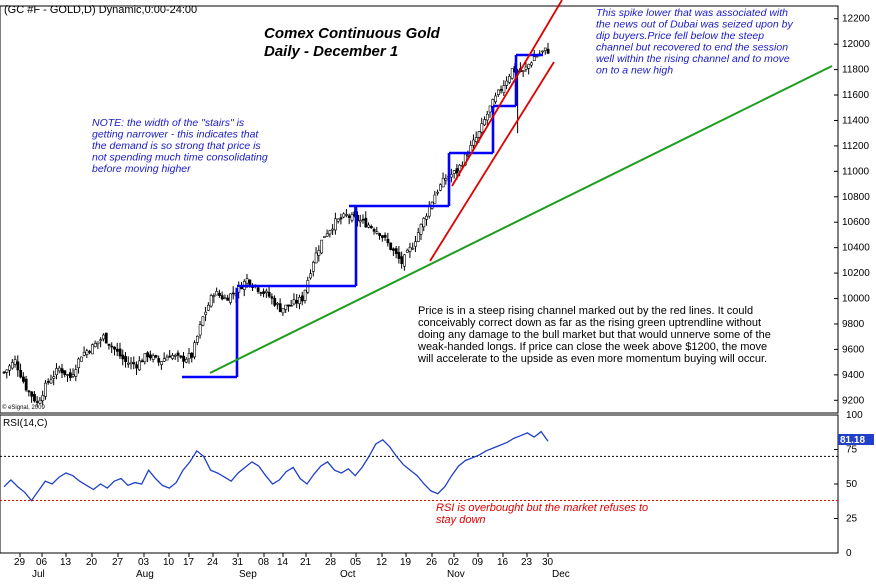 This screenshot has height=584, width=876. Describe the element at coordinates (175, 135) in the screenshot. I see `annotation-line: getting narrower - this indicates that` at that location.